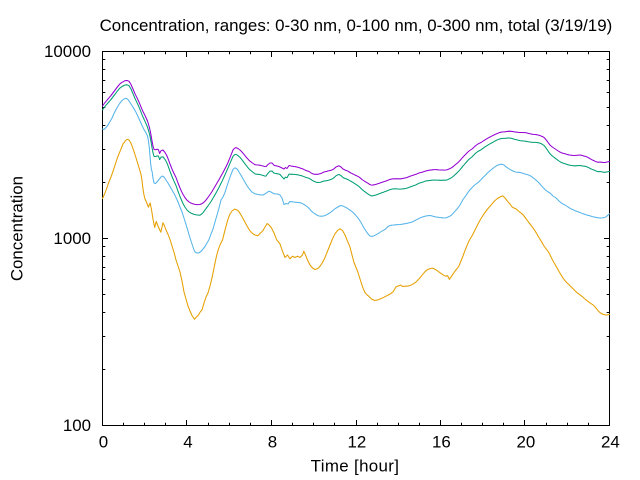 This screenshot has width=640, height=480. Describe the element at coordinates (187, 441) in the screenshot. I see `svg-text: 4` at that location.